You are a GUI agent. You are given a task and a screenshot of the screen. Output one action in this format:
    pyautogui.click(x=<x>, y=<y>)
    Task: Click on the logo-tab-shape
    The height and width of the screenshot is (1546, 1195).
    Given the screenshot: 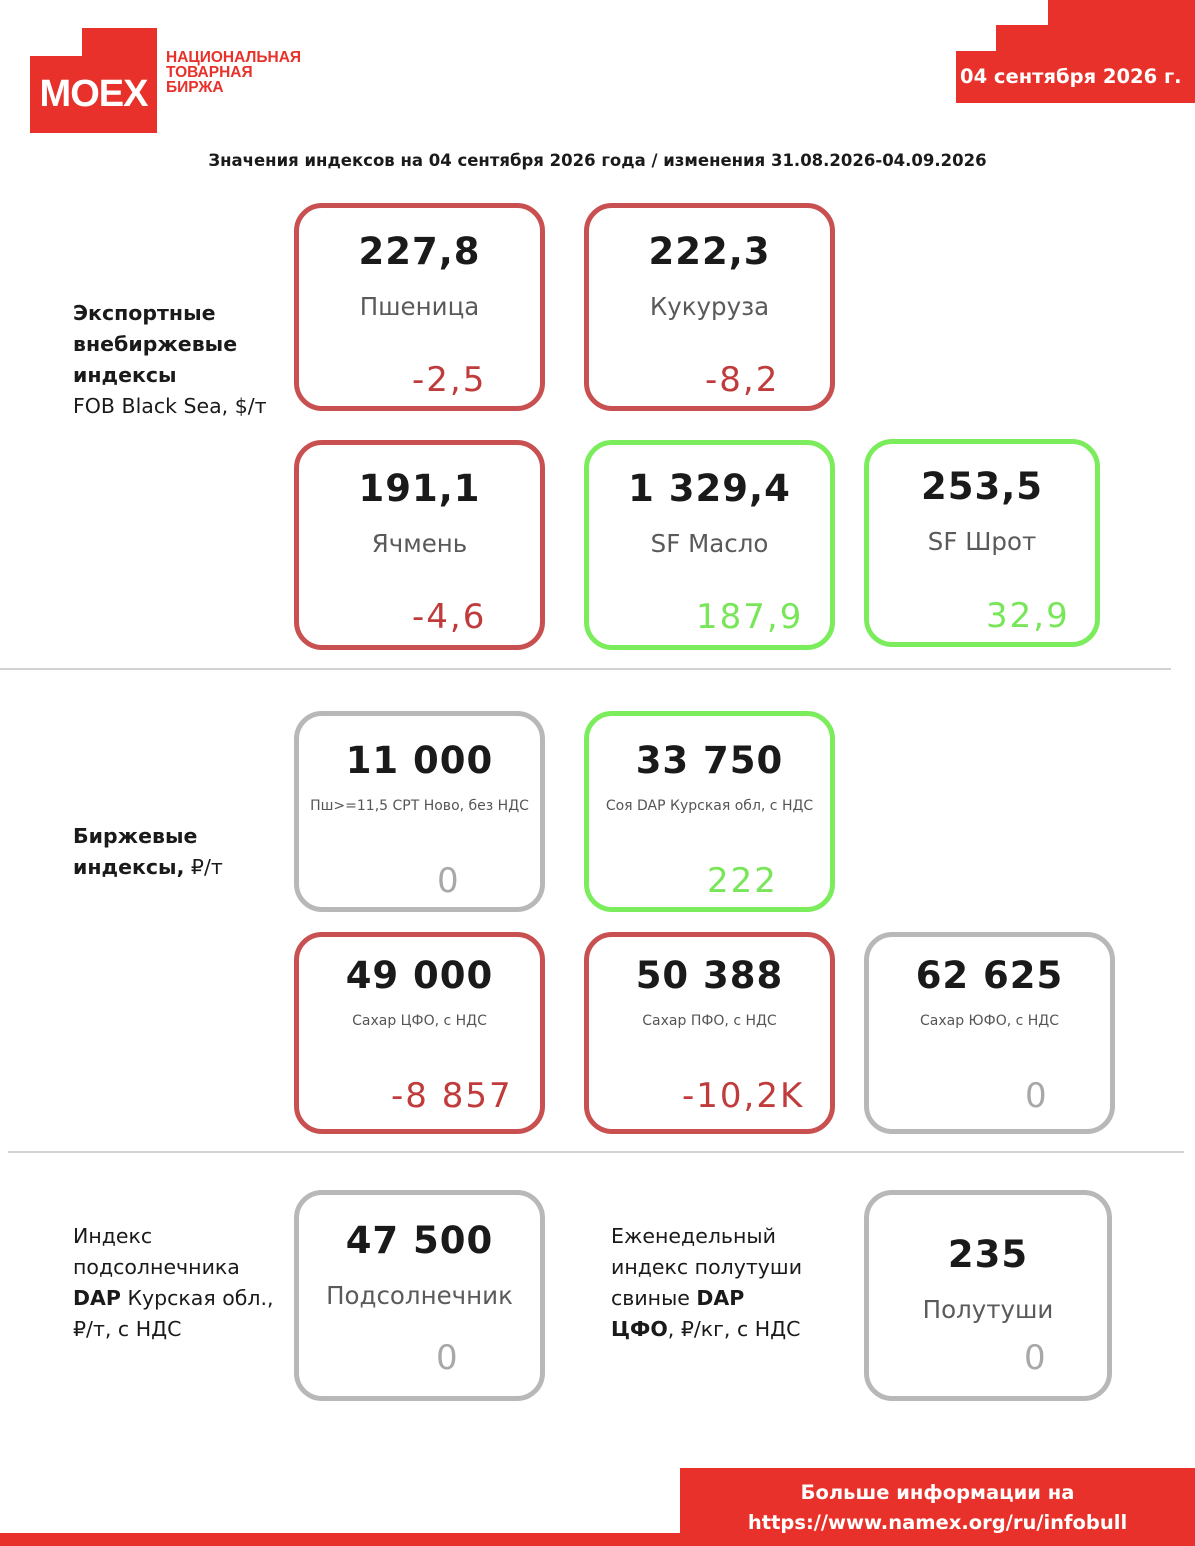 What is the action you would take?
    pyautogui.click(x=119, y=43)
    